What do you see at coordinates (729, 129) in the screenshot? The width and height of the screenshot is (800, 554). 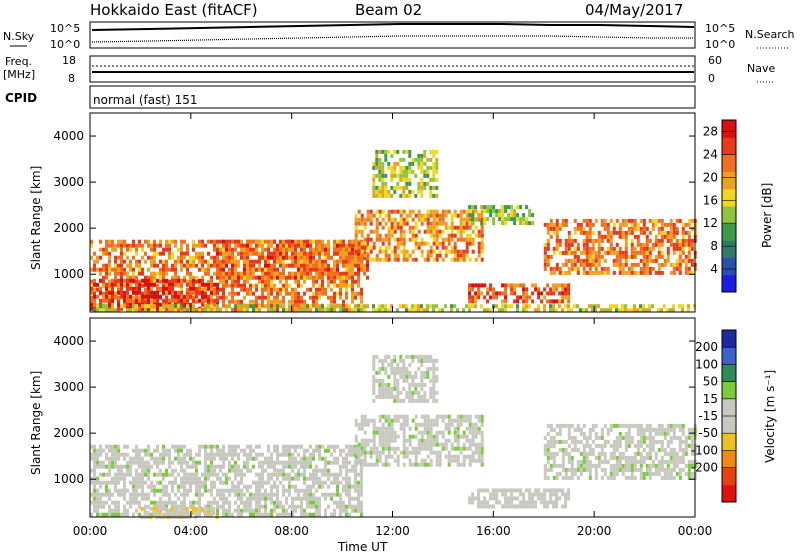 I see `colorbar-segment` at bounding box center [729, 129].